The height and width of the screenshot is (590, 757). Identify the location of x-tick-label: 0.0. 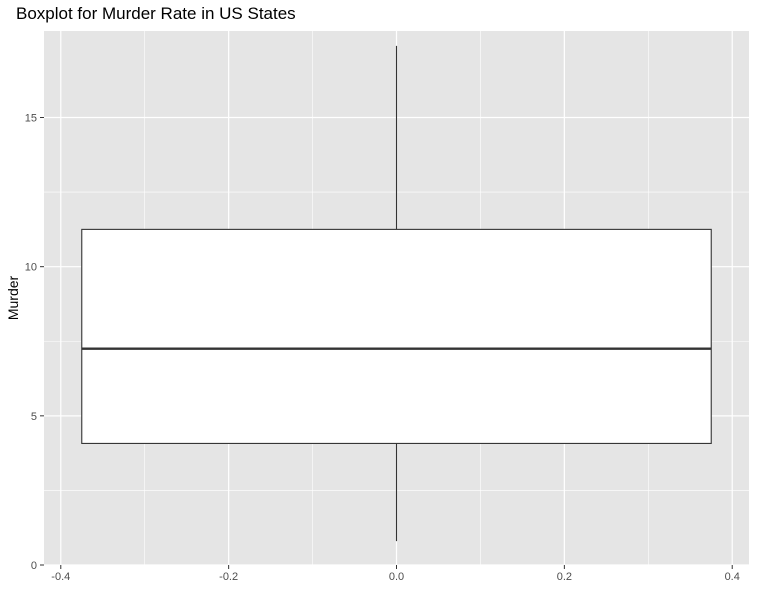
(396, 577).